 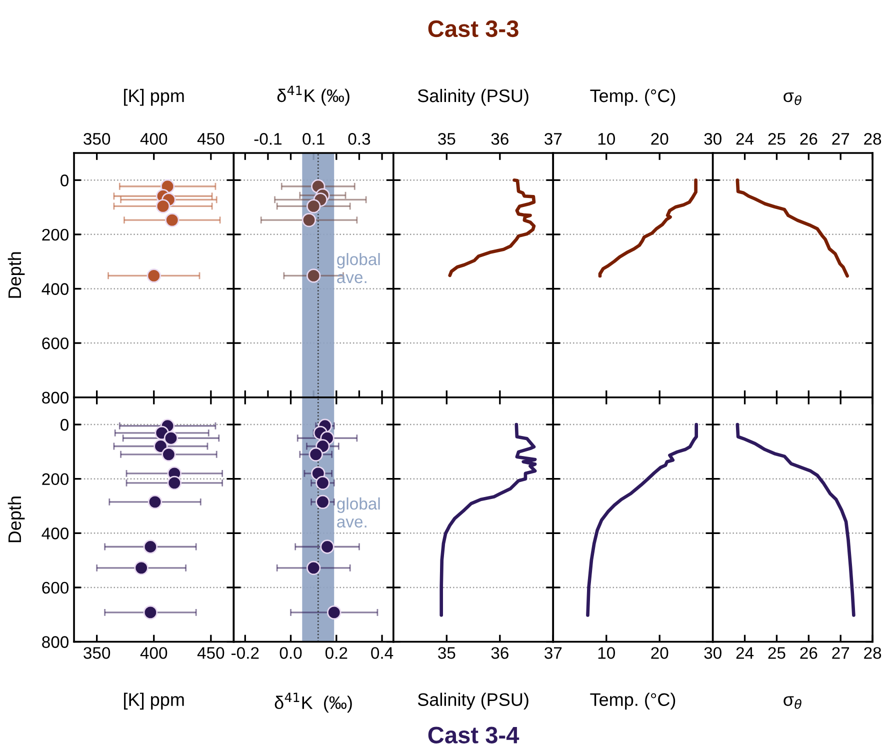 I want to click on text: Cast 3-4, so click(x=474, y=735).